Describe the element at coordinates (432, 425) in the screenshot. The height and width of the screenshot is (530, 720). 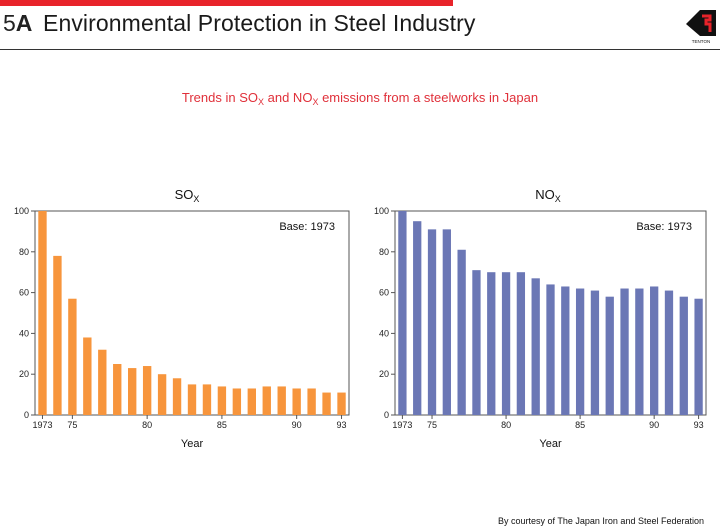
I see `no-x-tick-label: 75` at that location.